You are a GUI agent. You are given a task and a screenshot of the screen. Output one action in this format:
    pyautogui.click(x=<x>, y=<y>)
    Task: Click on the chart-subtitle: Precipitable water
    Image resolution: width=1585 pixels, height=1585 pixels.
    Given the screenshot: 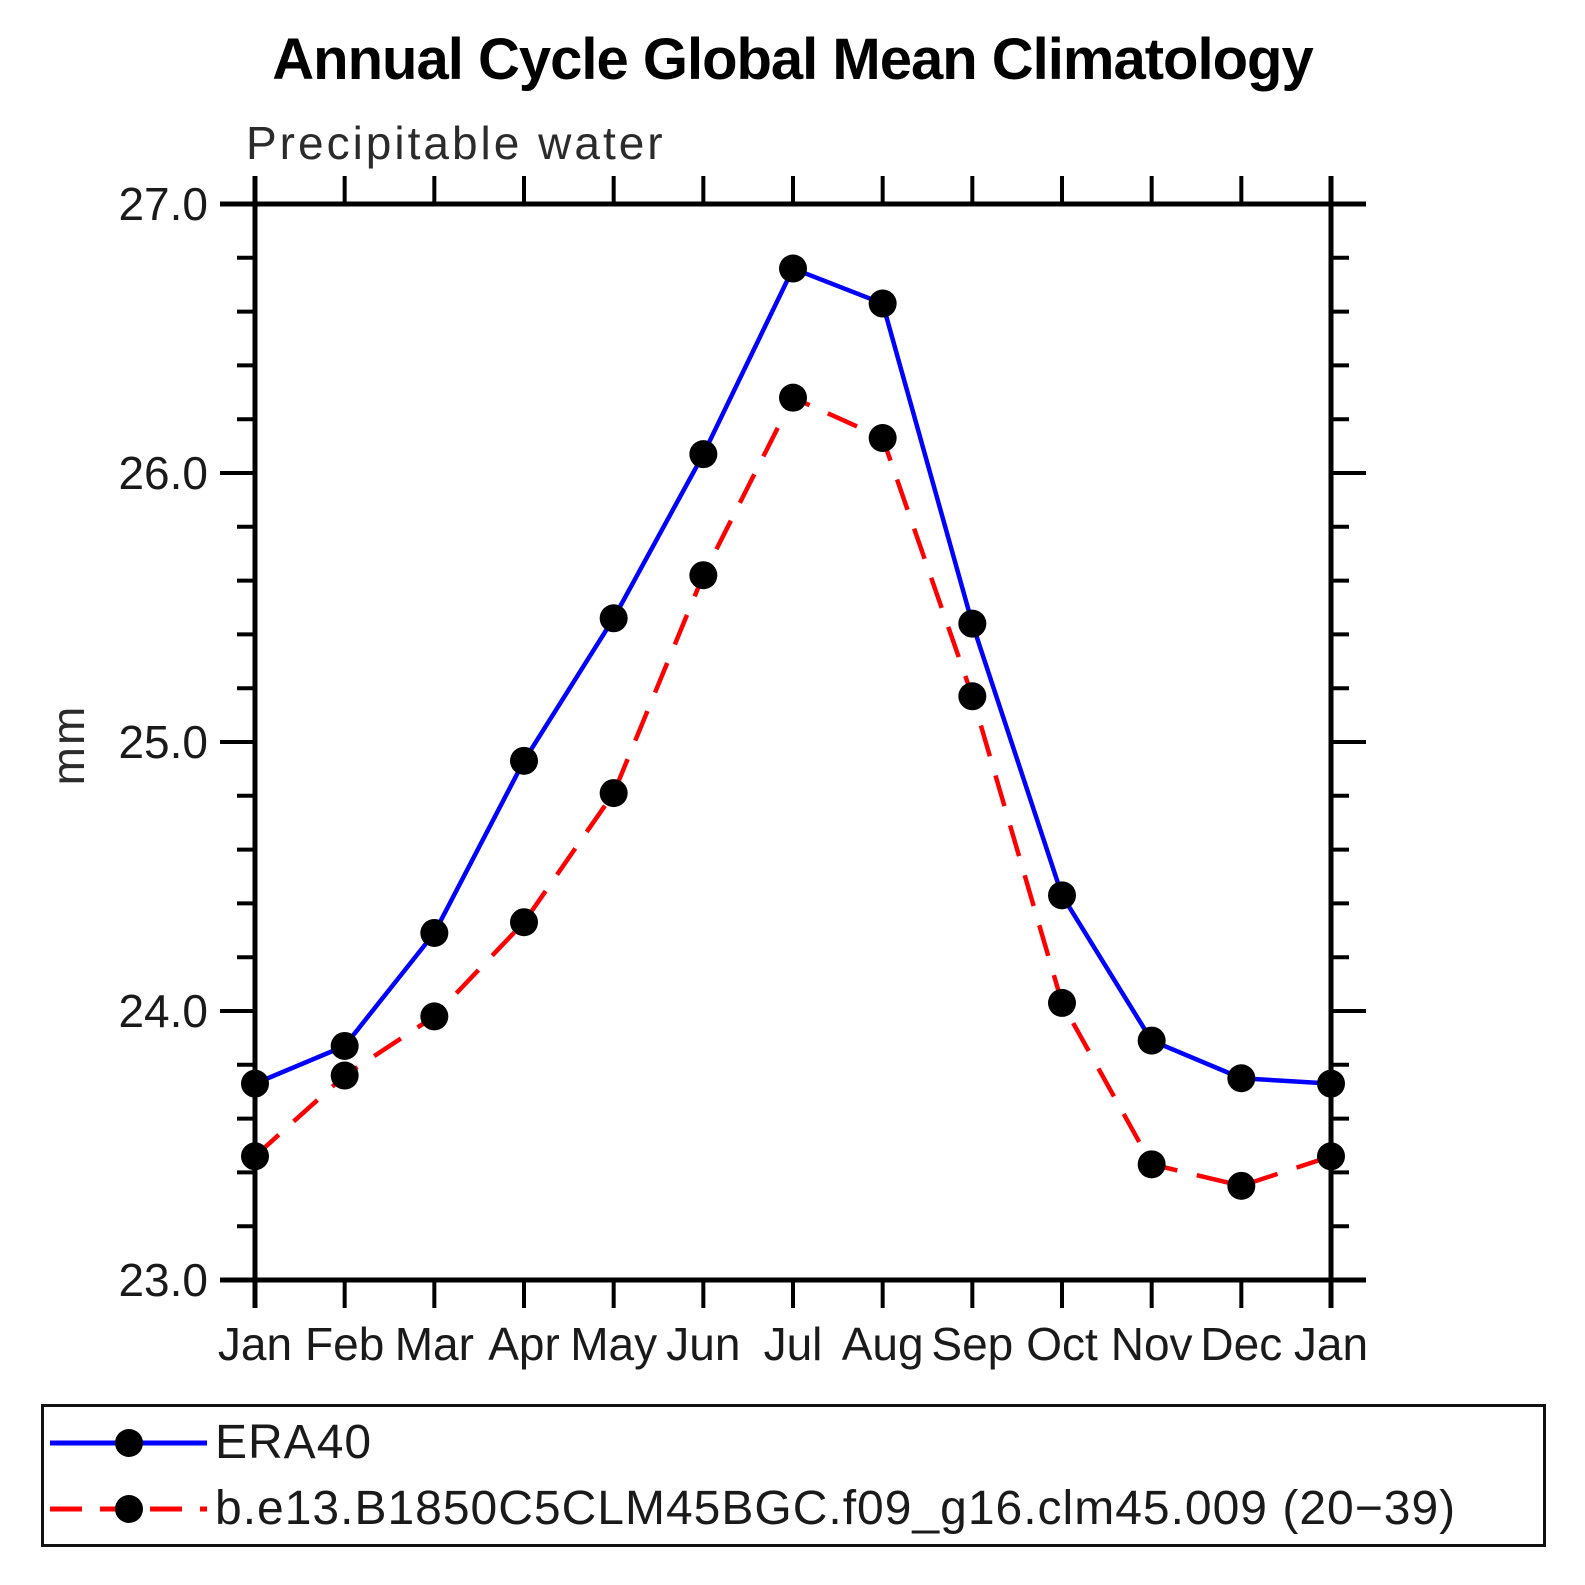 What is the action you would take?
    pyautogui.click(x=456, y=143)
    